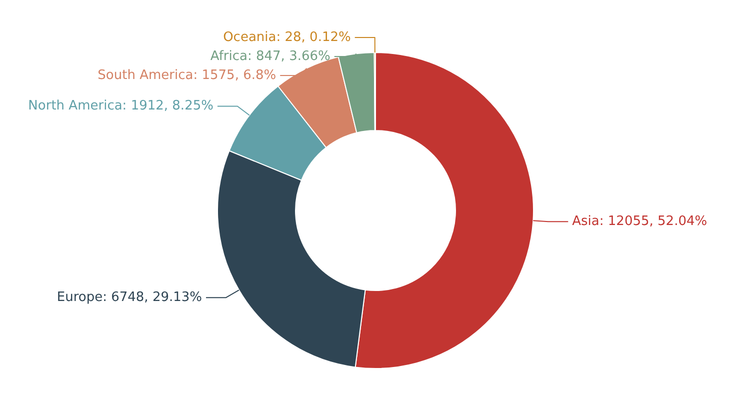 This screenshot has height=417, width=750. I want to click on slice-label: Asia: 12055, 52.04%, so click(640, 222).